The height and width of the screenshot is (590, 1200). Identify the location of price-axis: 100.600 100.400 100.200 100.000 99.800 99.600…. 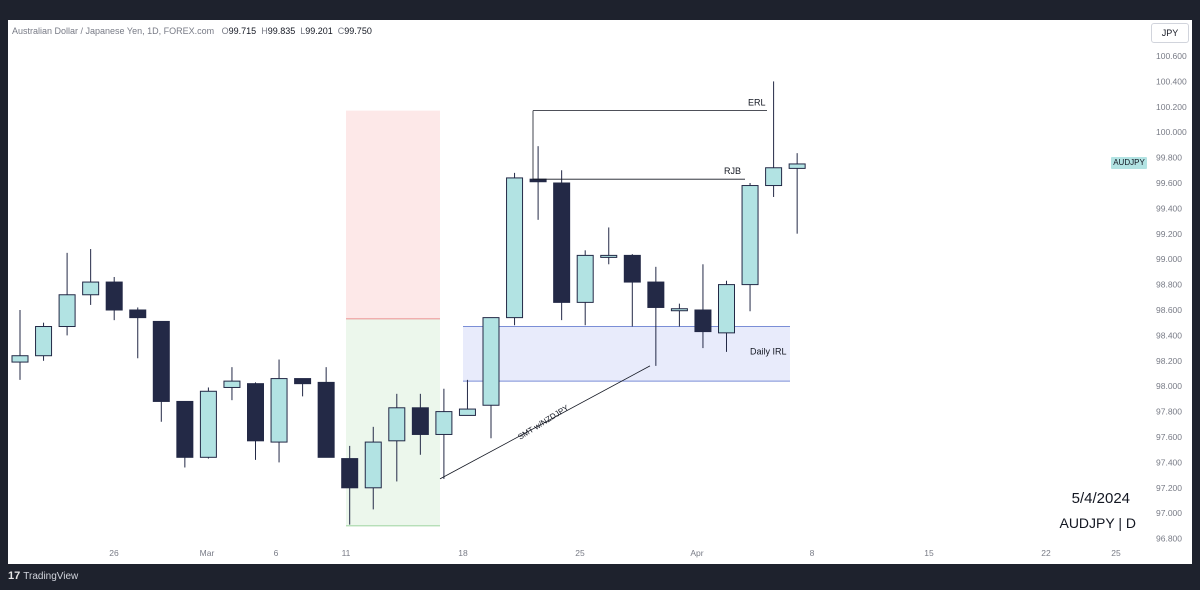
(1171, 297).